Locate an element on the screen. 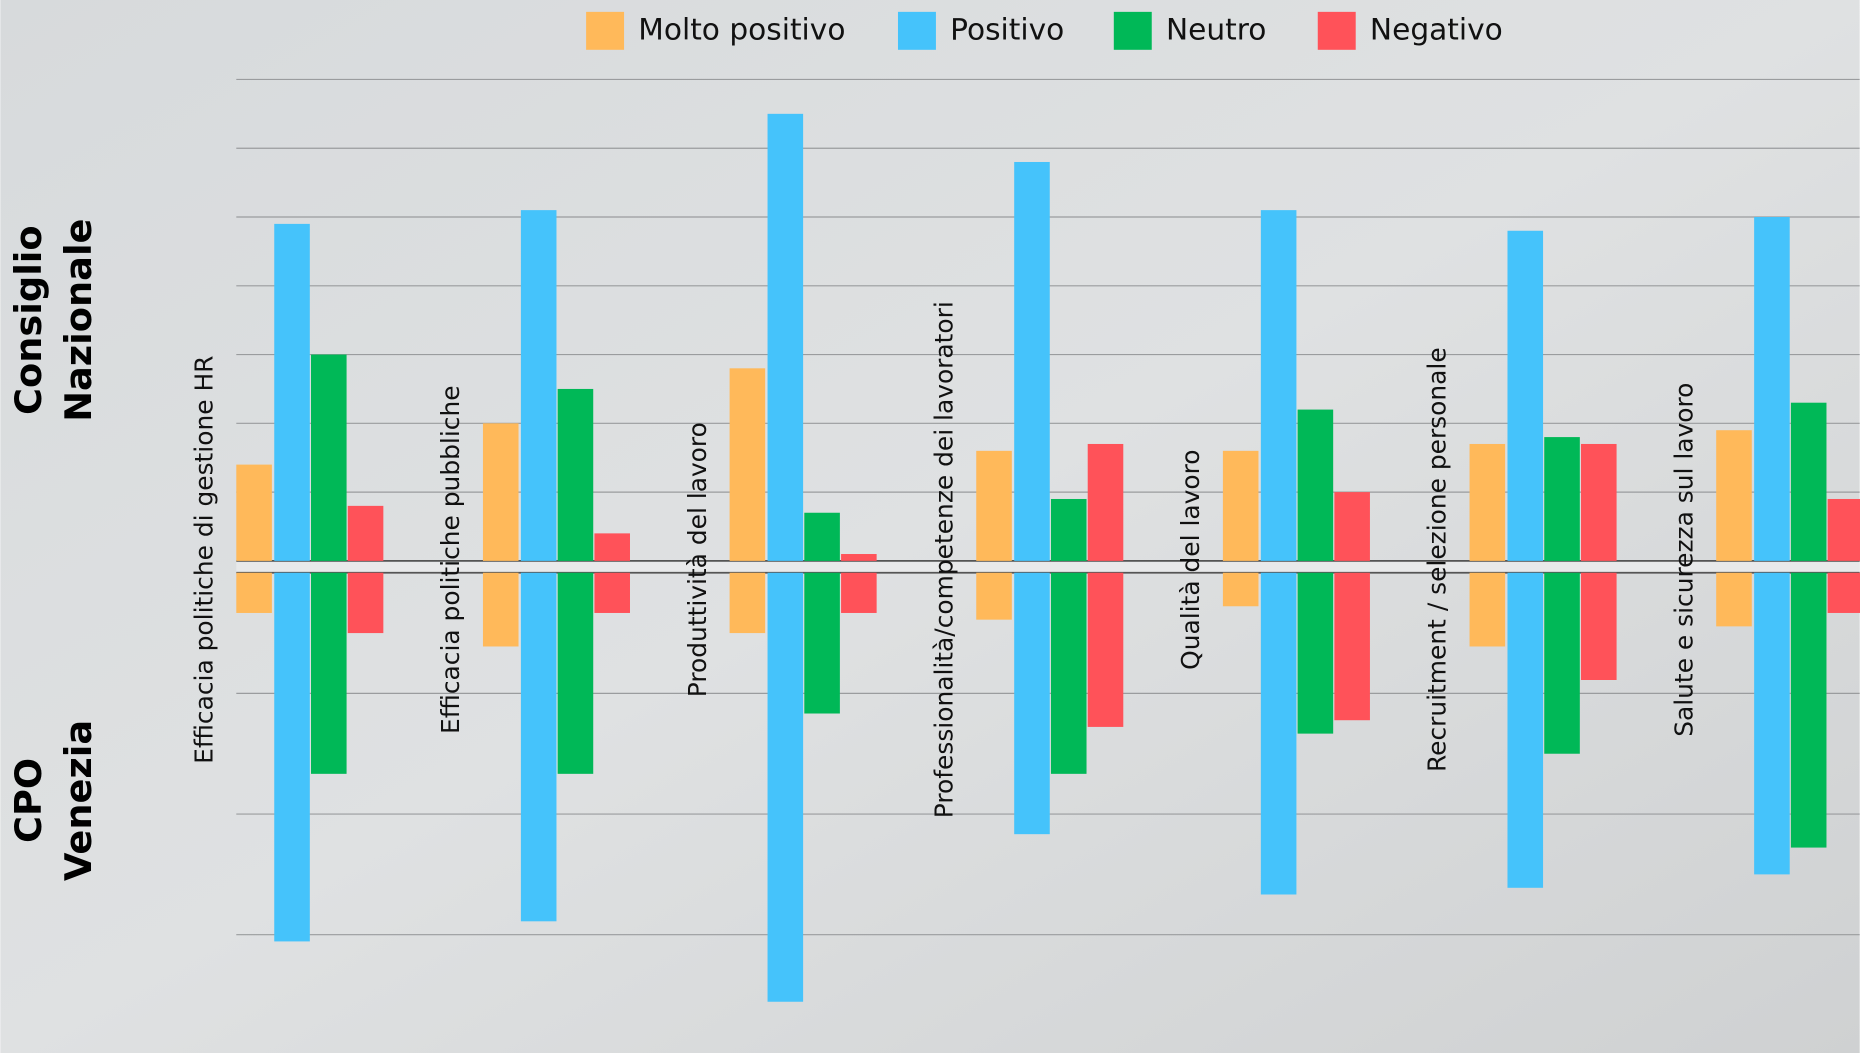 This screenshot has width=1860, height=1053. legend-label: Positivo is located at coordinates (1007, 28).